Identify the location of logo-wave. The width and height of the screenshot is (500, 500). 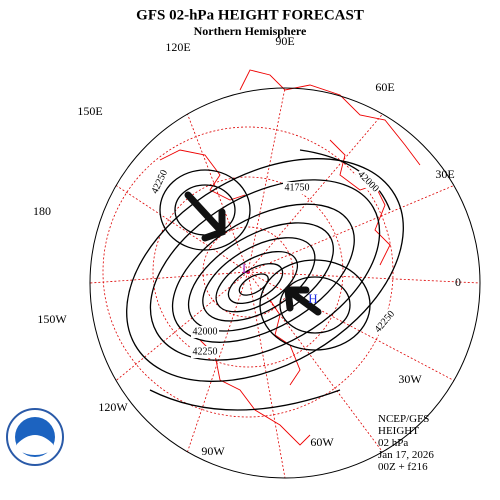
(35, 445).